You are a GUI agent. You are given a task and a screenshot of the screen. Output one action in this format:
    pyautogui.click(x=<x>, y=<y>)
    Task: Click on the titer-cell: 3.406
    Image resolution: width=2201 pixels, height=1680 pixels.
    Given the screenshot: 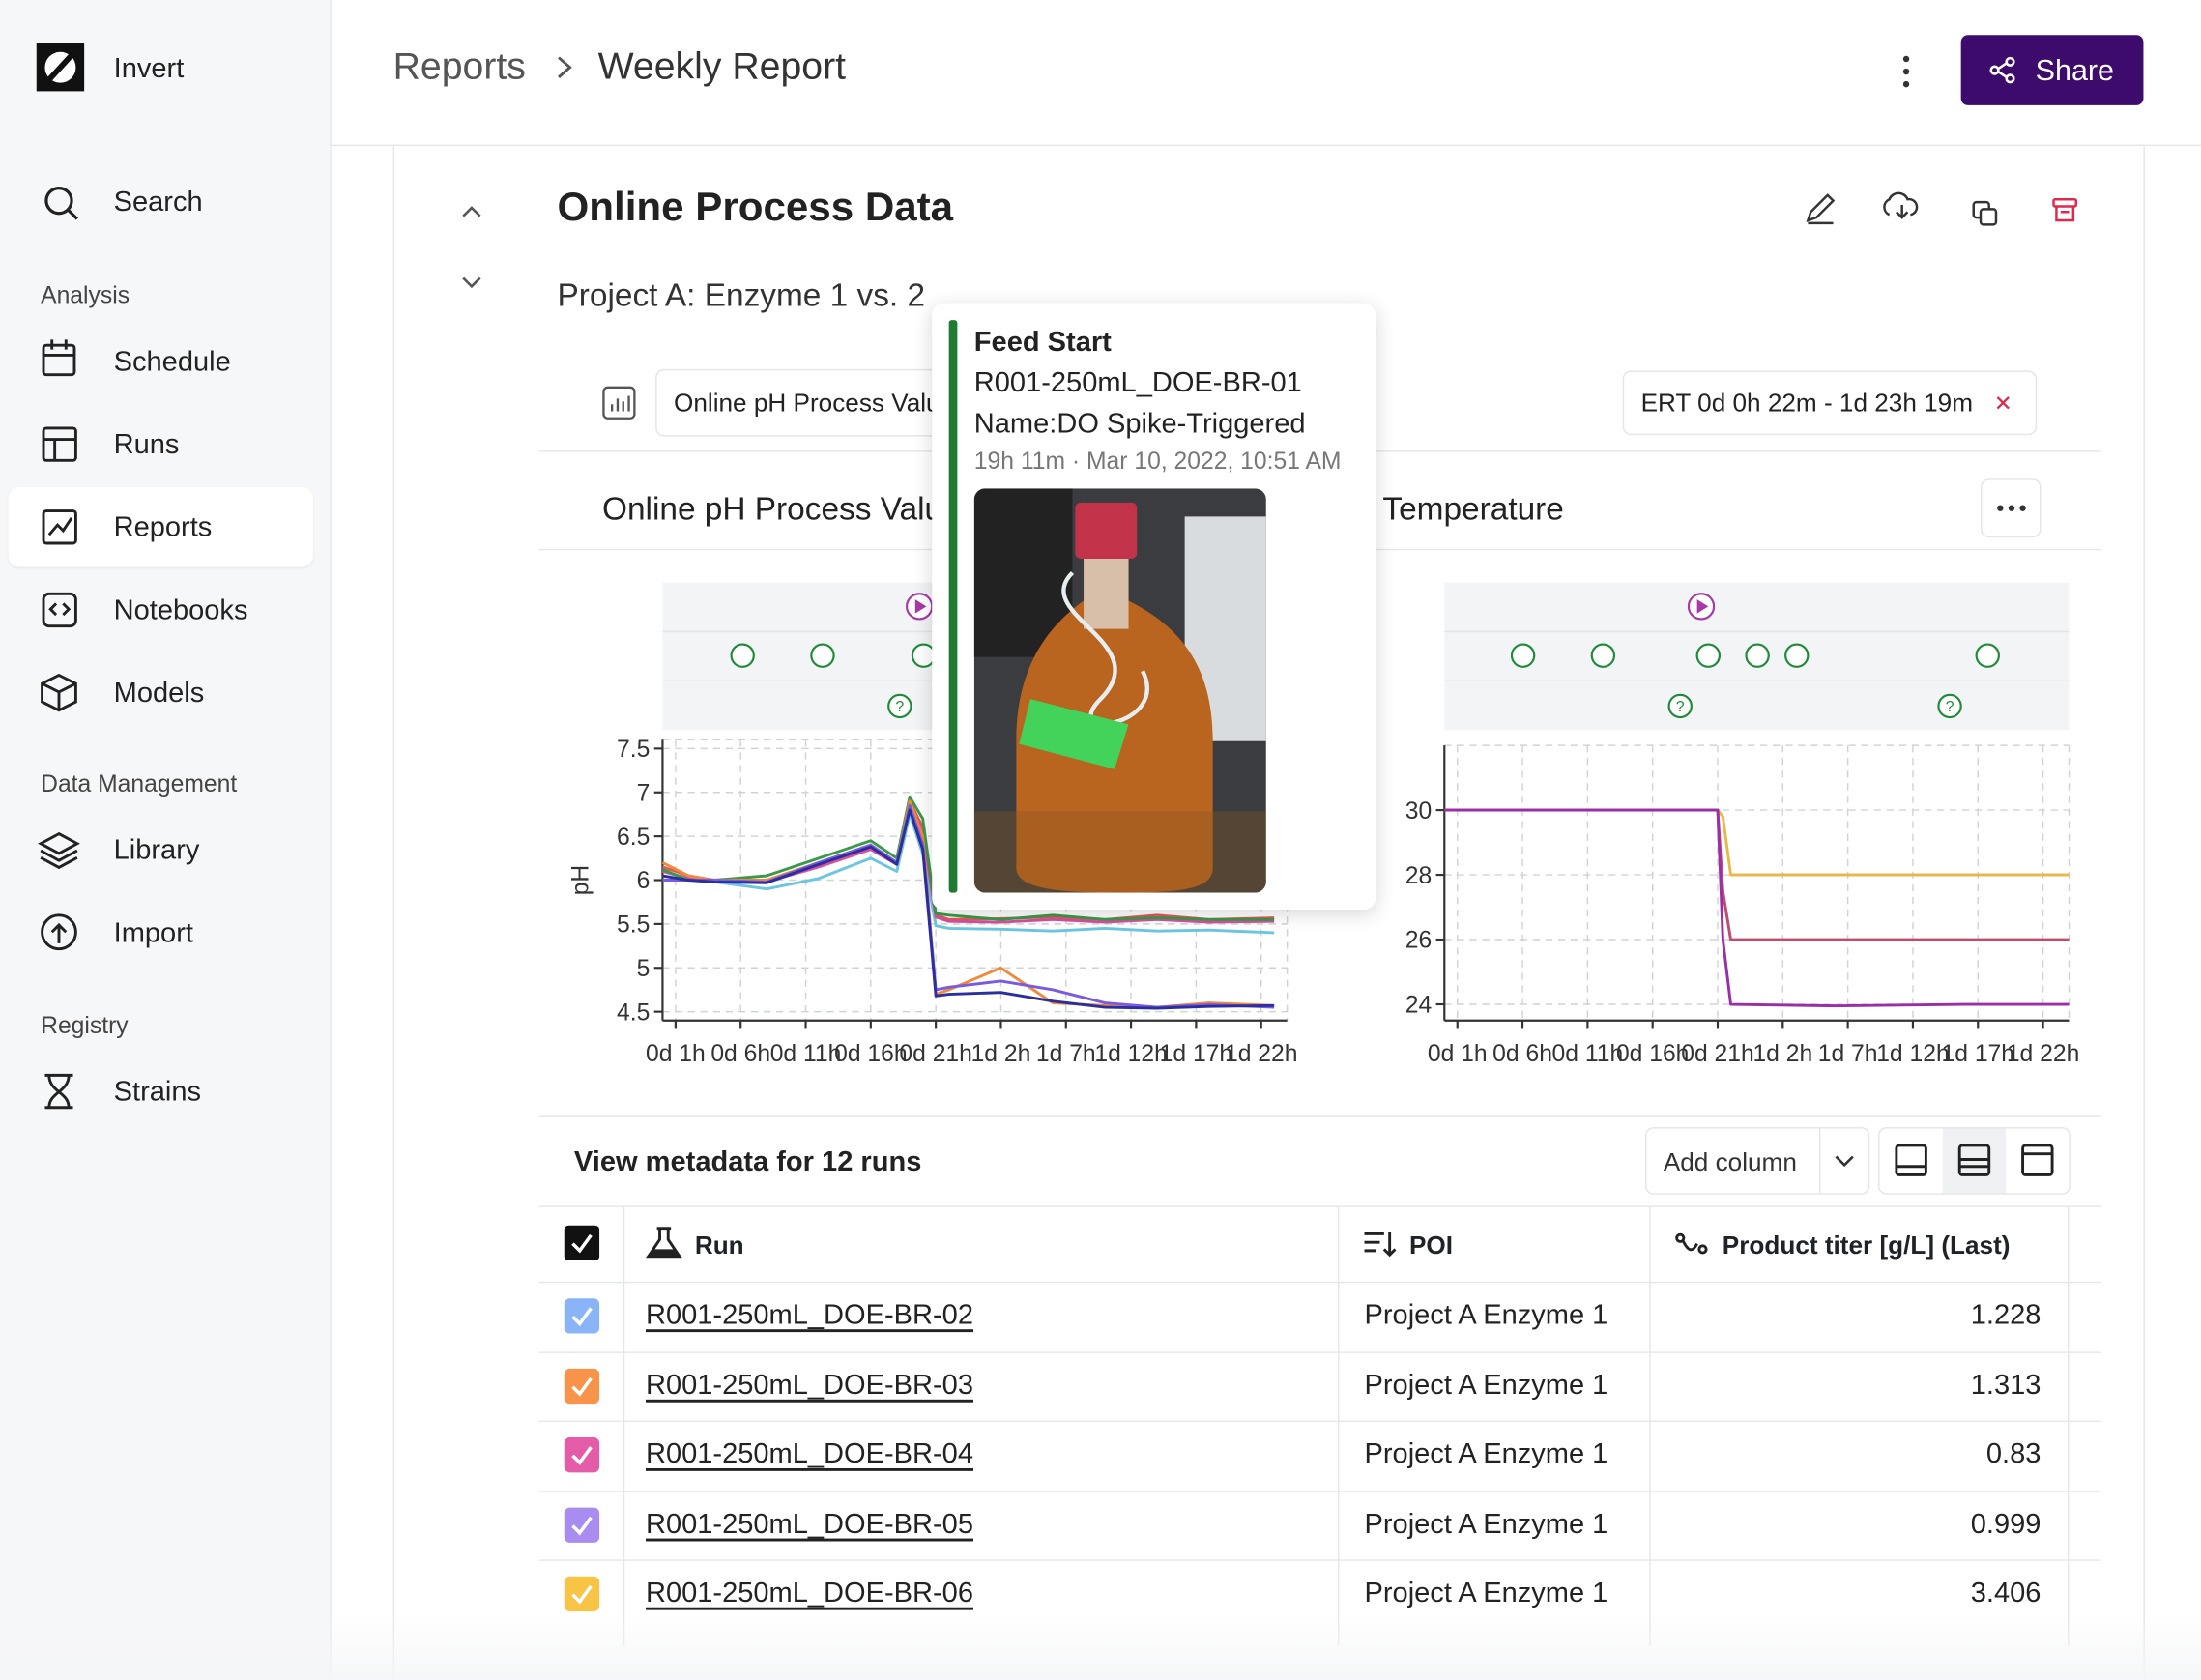 What is the action you would take?
    pyautogui.click(x=2006, y=1594)
    